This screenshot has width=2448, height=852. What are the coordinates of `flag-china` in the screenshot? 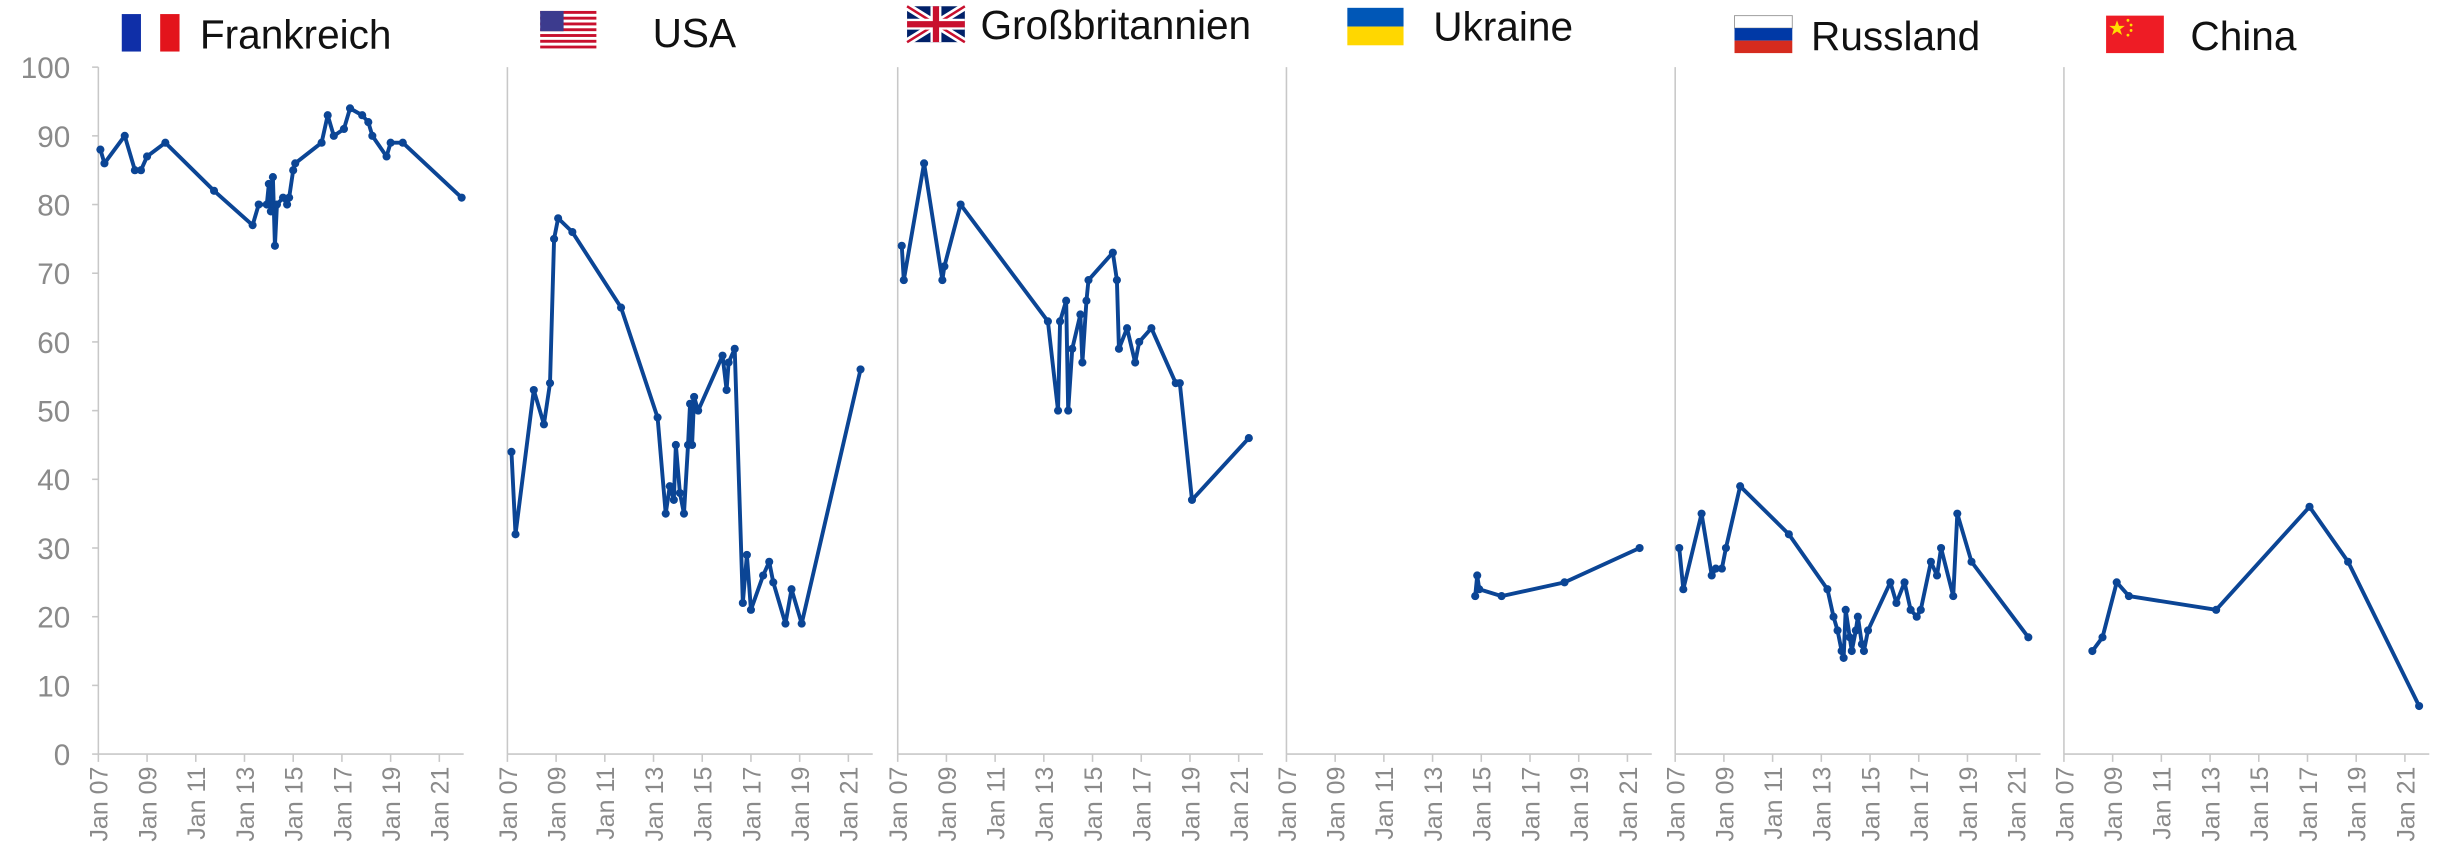 It's located at (2135, 34).